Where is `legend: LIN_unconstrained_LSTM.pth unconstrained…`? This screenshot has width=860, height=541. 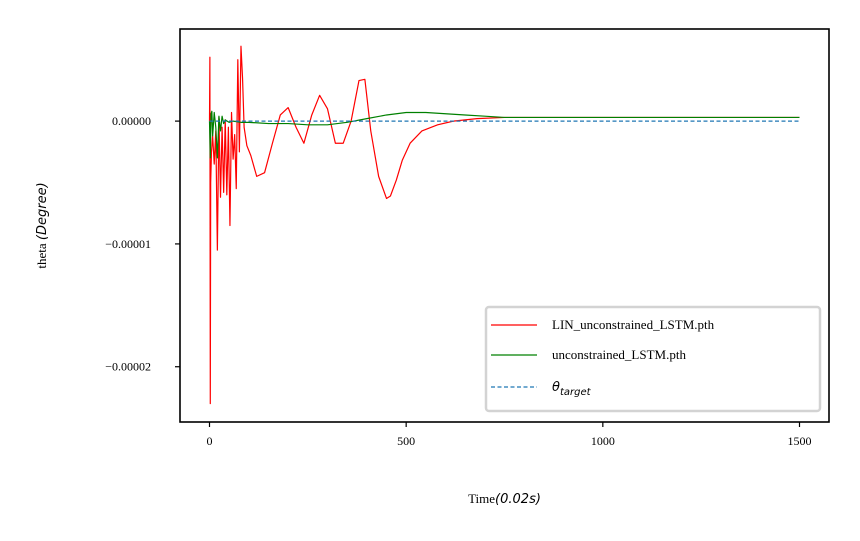 legend: LIN_unconstrained_LSTM.pth unconstrained… is located at coordinates (653, 359).